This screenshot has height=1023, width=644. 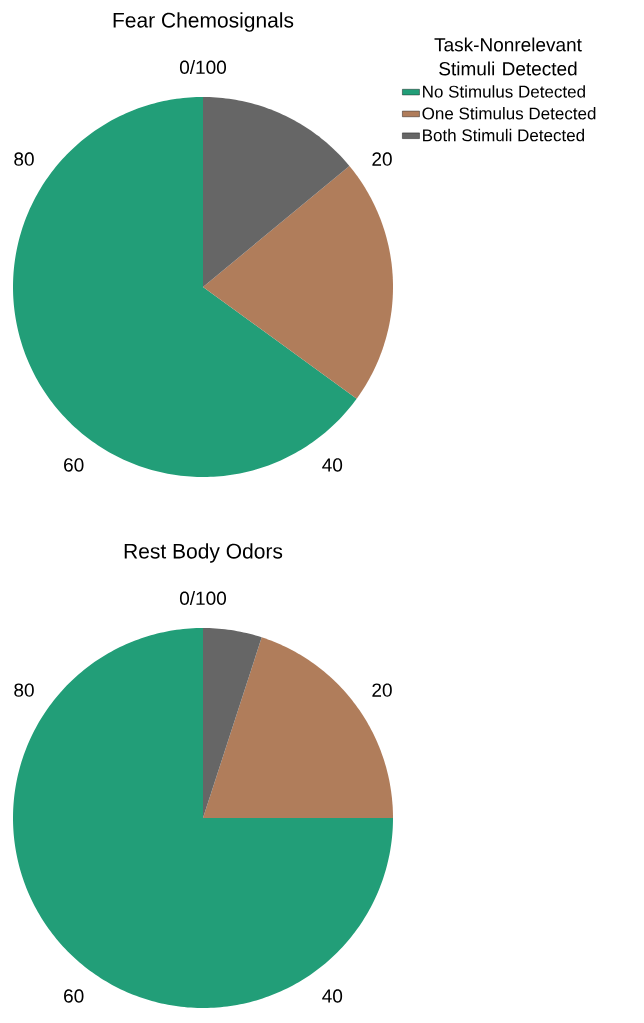 What do you see at coordinates (203, 553) in the screenshot?
I see `chart-title: Rest Body Odors` at bounding box center [203, 553].